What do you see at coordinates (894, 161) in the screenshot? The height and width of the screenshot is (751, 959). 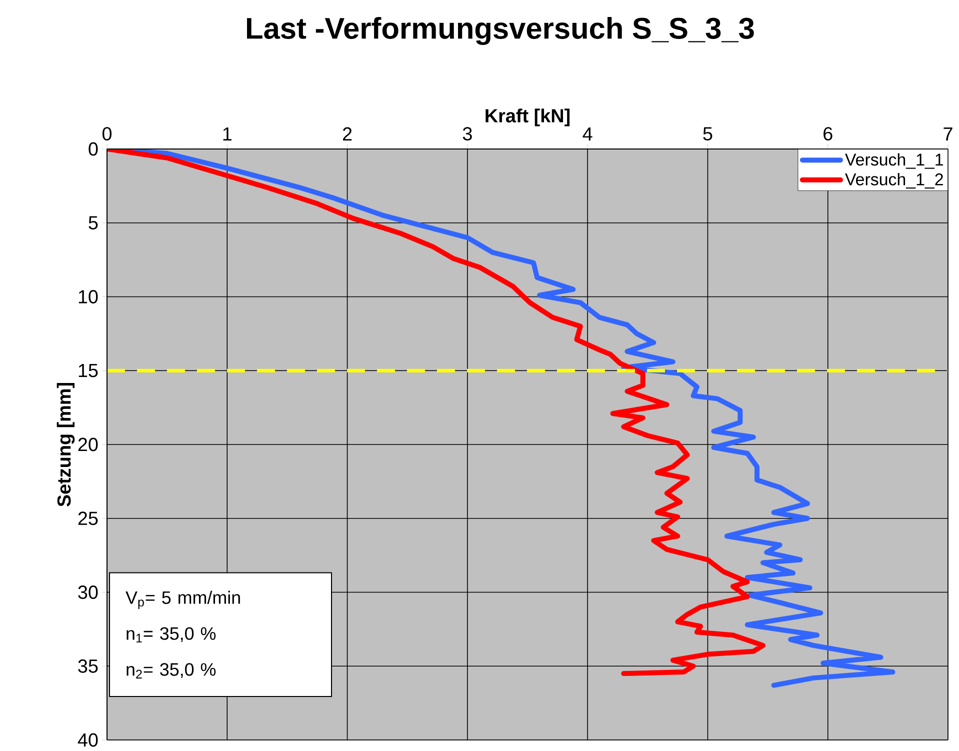 I see `legend-label: Versuch_1_1` at bounding box center [894, 161].